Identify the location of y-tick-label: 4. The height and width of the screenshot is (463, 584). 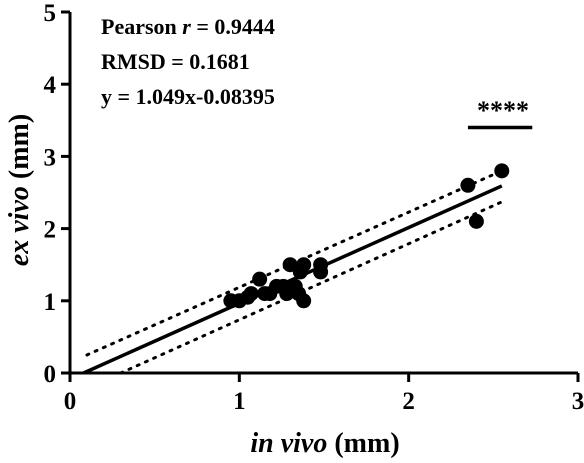
(50, 85).